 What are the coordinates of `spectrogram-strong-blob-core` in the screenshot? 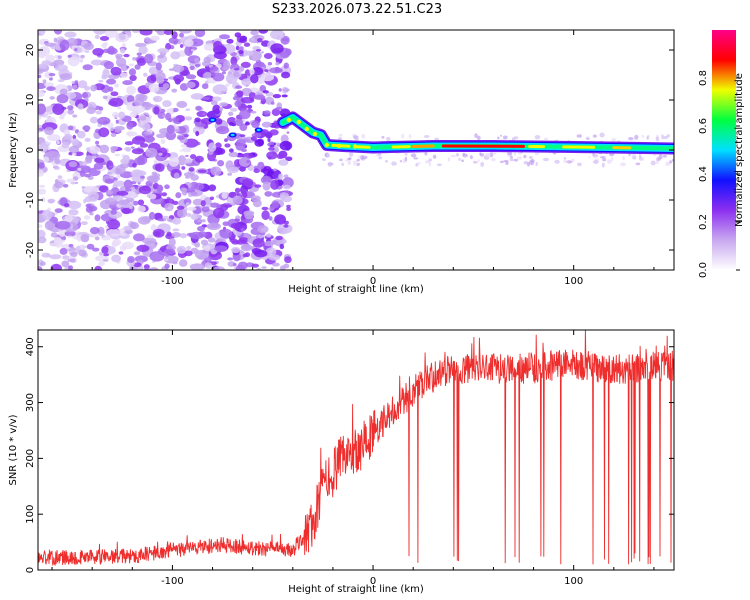 It's located at (212, 120).